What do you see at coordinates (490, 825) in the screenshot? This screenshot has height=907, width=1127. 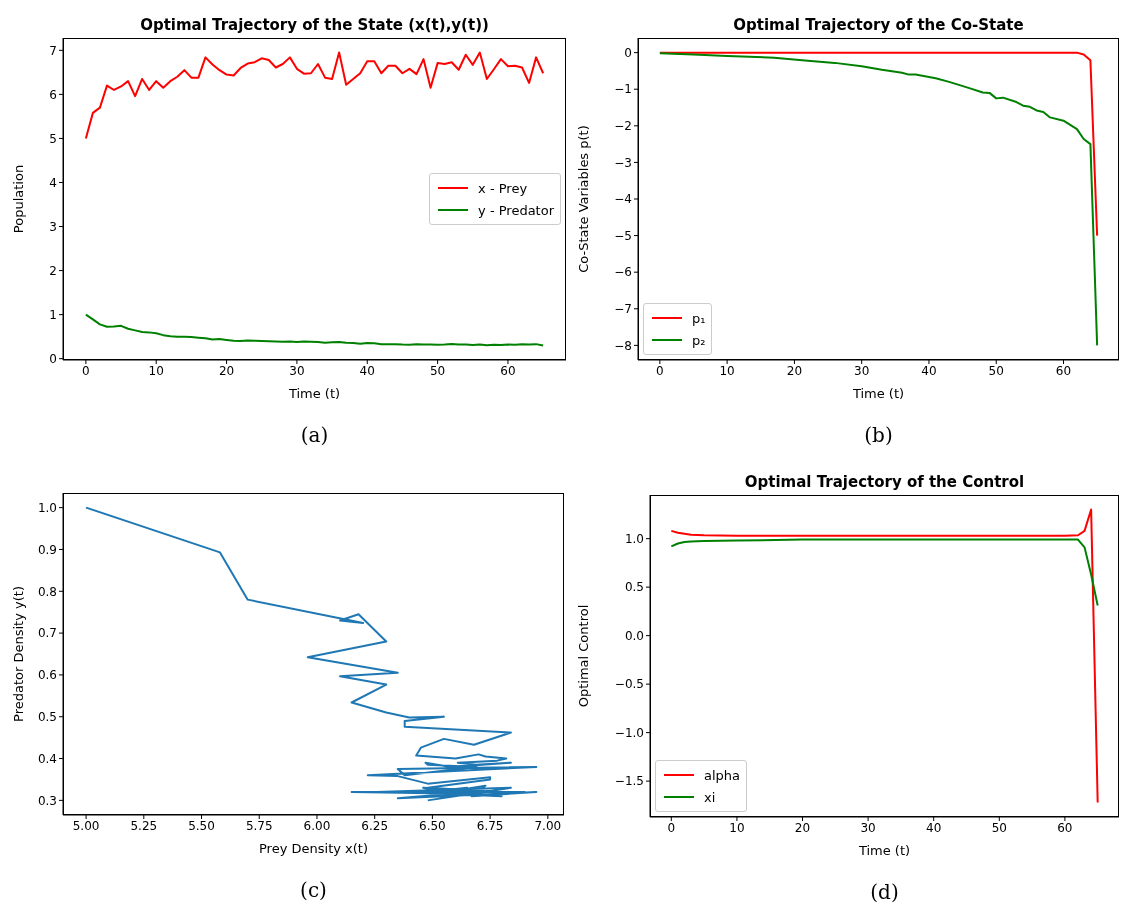 I see `x-tick-label: 6.75` at bounding box center [490, 825].